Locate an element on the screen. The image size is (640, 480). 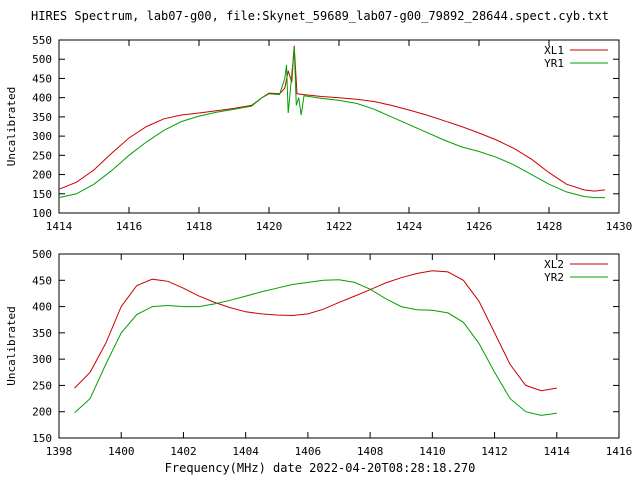
x-tick-label: 1424 is located at coordinates (409, 226).